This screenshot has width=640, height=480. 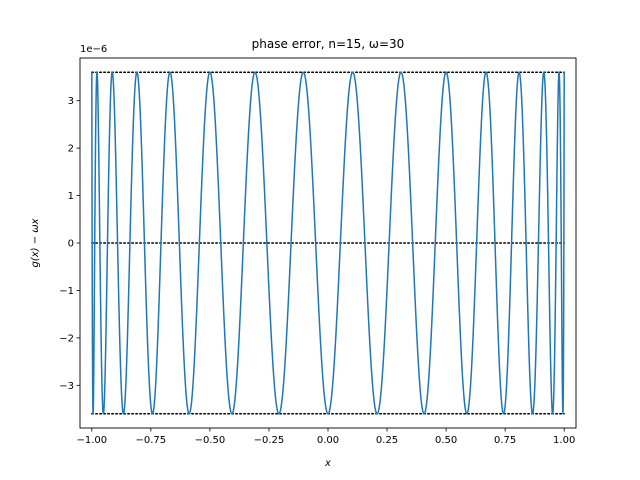 I want to click on y-tick-label: 2, so click(x=71, y=149).